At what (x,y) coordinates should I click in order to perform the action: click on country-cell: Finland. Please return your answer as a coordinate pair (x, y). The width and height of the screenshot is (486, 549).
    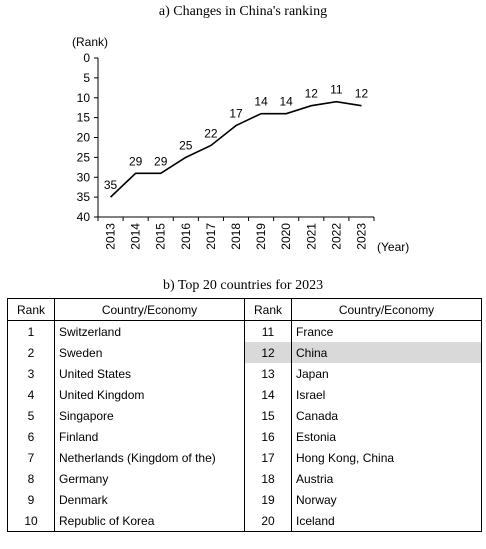
    Looking at the image, I should click on (149, 436).